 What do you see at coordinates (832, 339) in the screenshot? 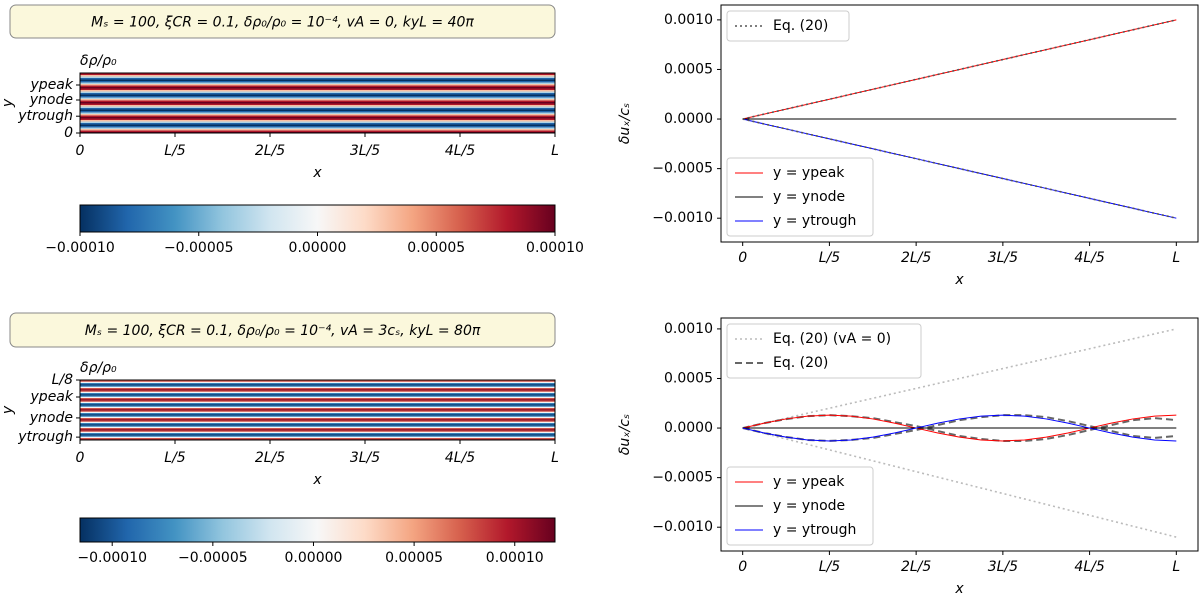
I see `legend-label: Eq. (20) (vA = 0)` at bounding box center [832, 339].